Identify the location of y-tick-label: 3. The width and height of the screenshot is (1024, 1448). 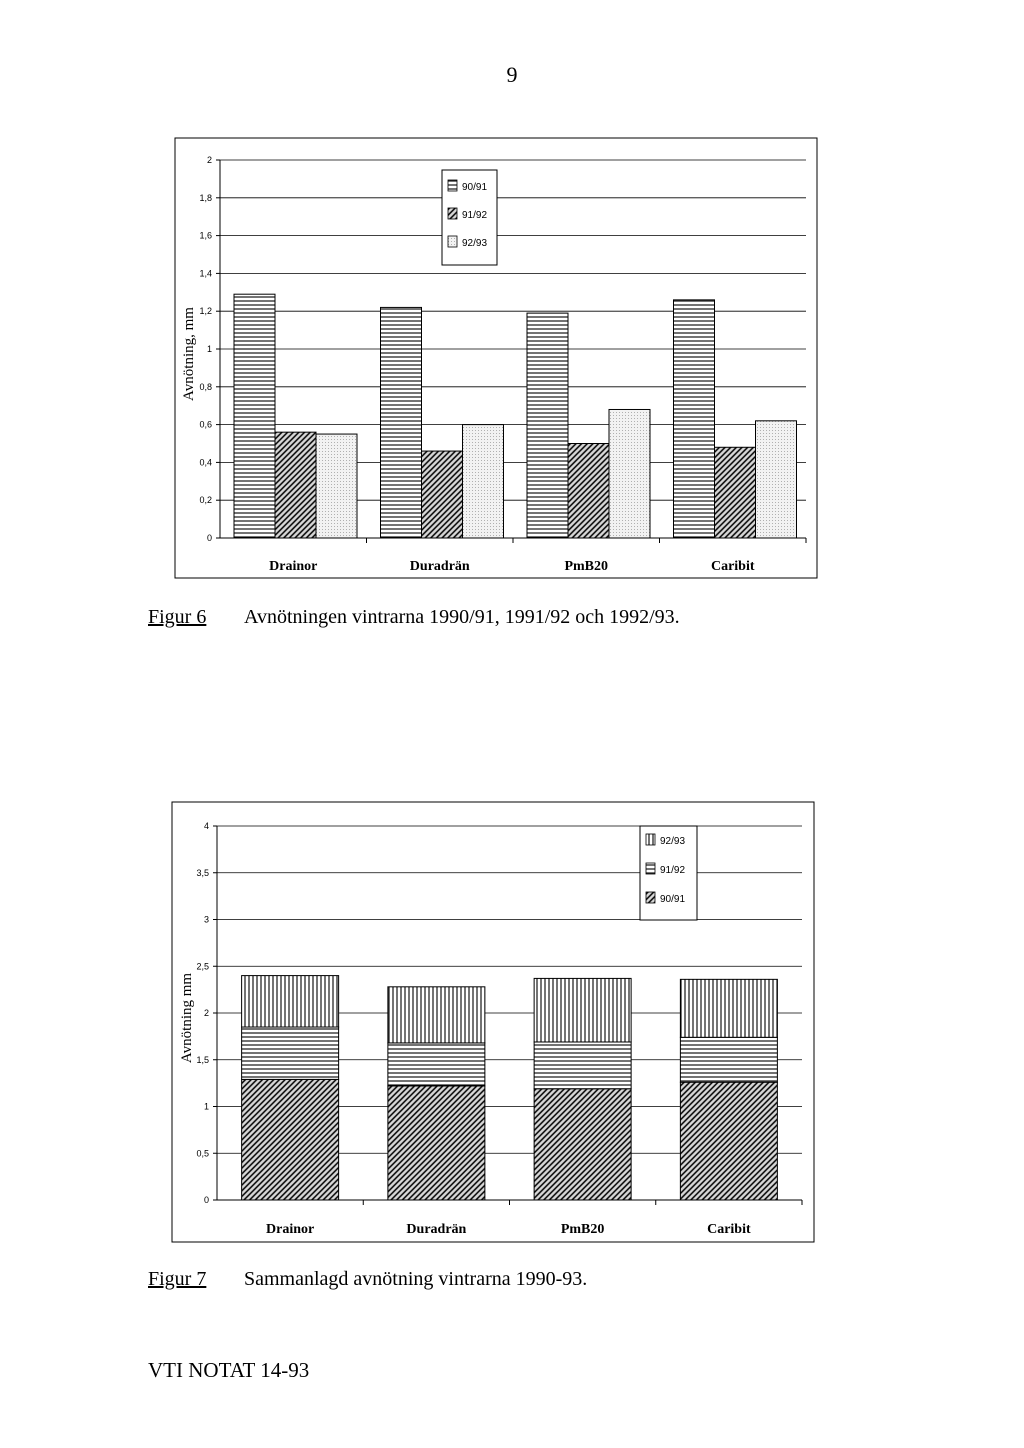
(206, 920).